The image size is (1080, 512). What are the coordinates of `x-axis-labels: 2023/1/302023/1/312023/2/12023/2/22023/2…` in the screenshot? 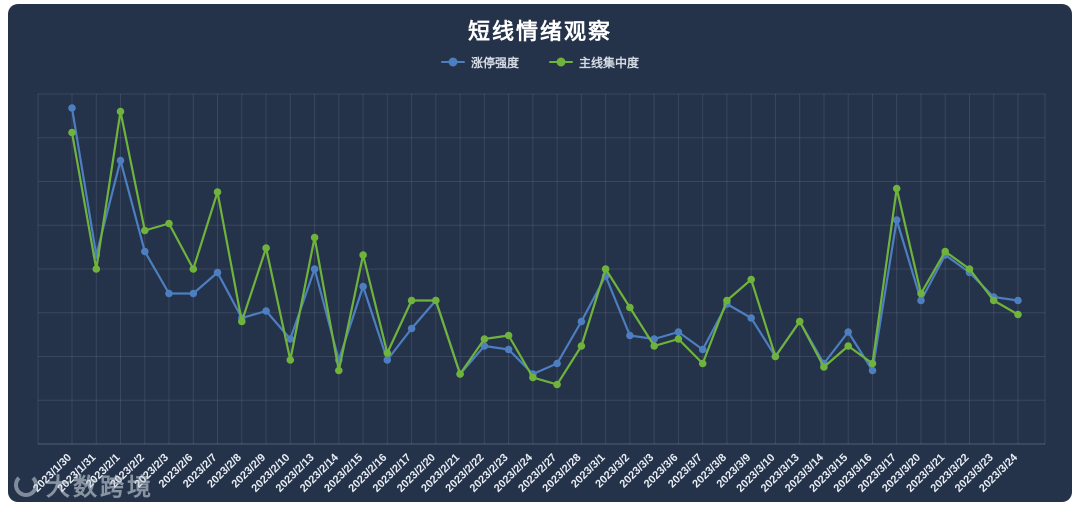 It's located at (526, 473).